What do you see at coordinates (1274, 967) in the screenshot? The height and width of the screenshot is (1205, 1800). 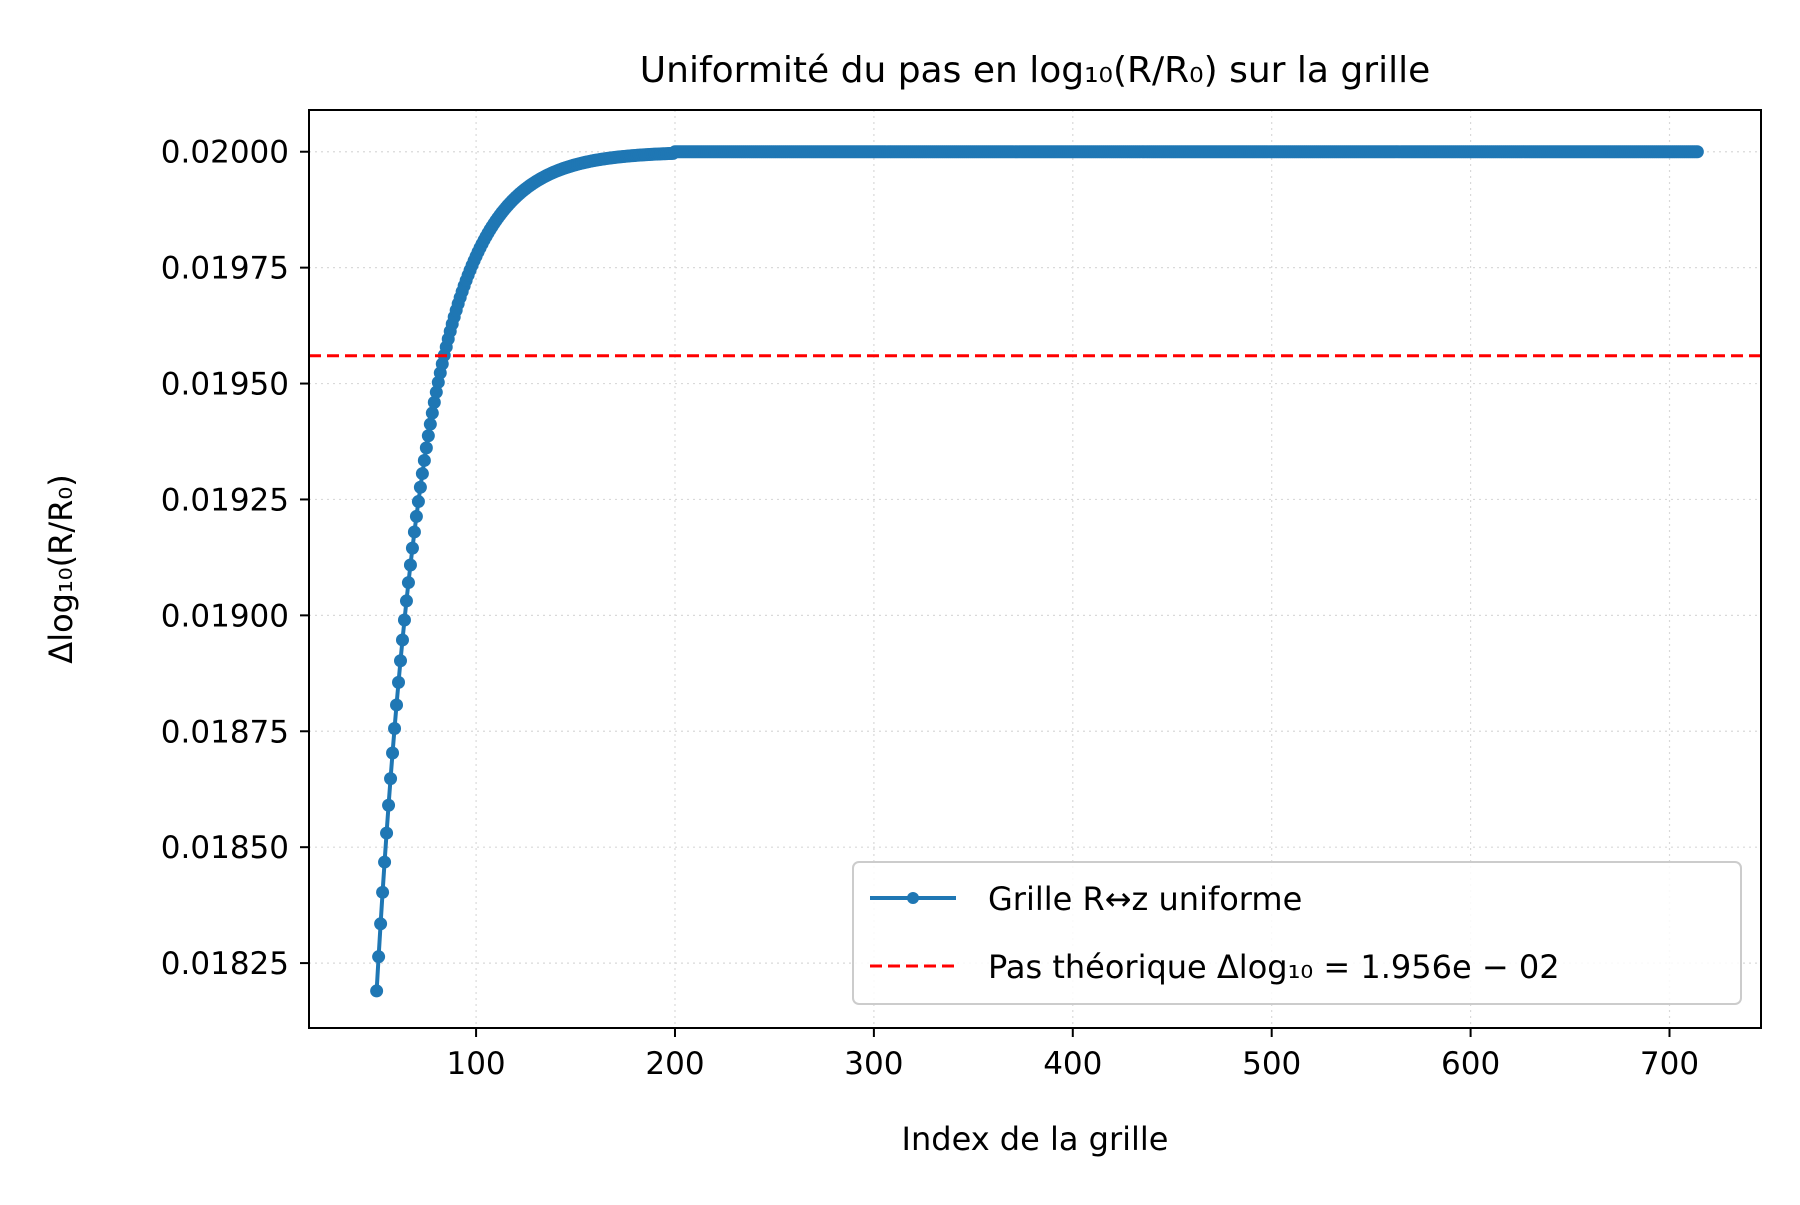 I see `legend-label-theorique: Pas théorique Δlog₁₀ = 1.956e − 02` at bounding box center [1274, 967].